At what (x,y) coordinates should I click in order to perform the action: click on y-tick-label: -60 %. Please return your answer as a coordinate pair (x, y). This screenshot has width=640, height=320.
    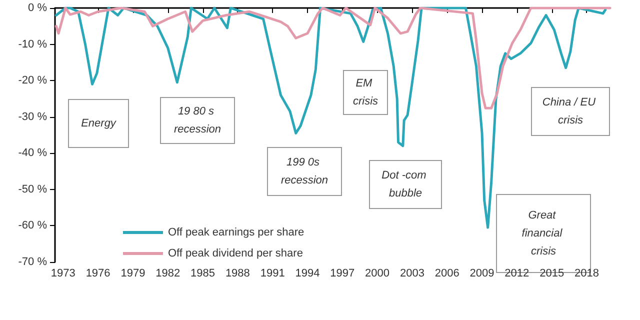
    Looking at the image, I should click on (33, 226).